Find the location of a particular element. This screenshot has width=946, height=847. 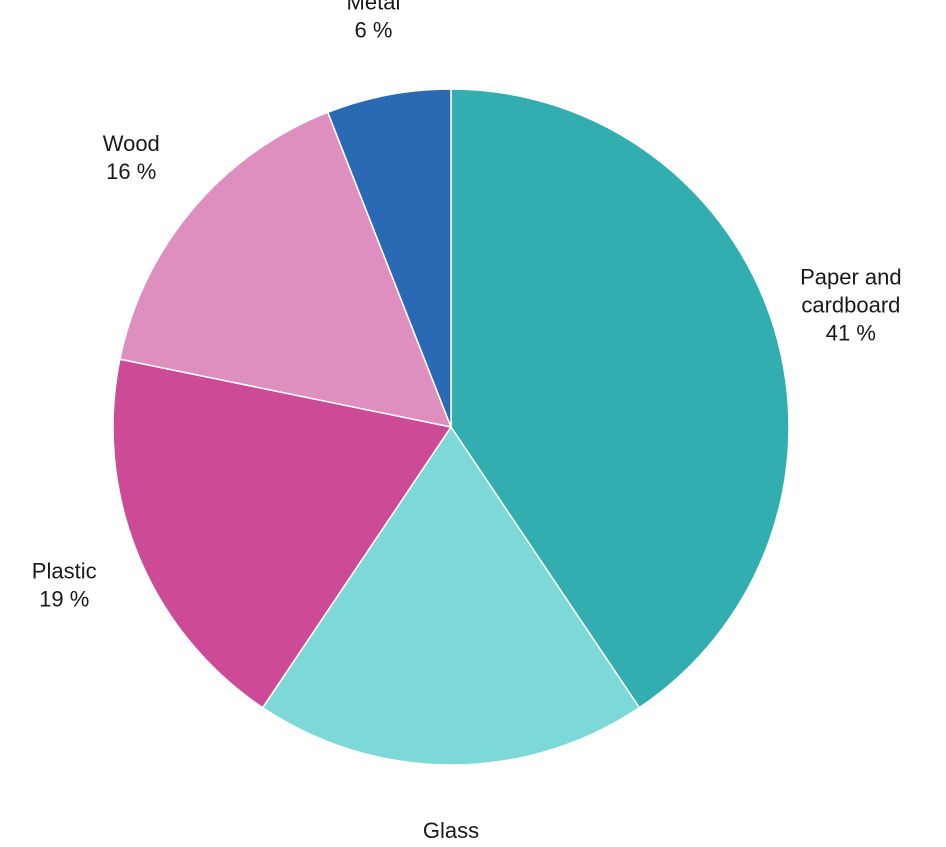

slice-label-metal: Metal 6 % is located at coordinates (374, 21).